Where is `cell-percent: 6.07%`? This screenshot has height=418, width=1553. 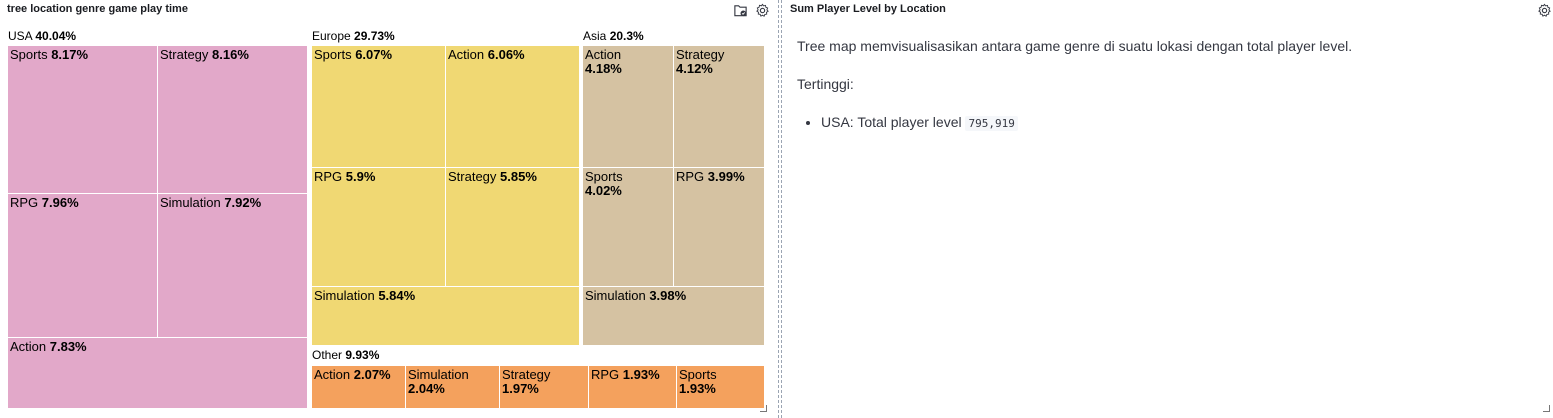
cell-percent: 6.07% is located at coordinates (374, 54).